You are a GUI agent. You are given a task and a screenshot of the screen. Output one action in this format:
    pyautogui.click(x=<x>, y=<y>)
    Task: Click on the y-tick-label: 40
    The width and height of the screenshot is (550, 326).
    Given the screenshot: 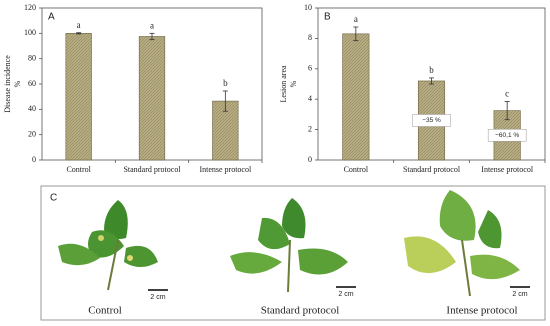 What is the action you would take?
    pyautogui.click(x=32, y=108)
    